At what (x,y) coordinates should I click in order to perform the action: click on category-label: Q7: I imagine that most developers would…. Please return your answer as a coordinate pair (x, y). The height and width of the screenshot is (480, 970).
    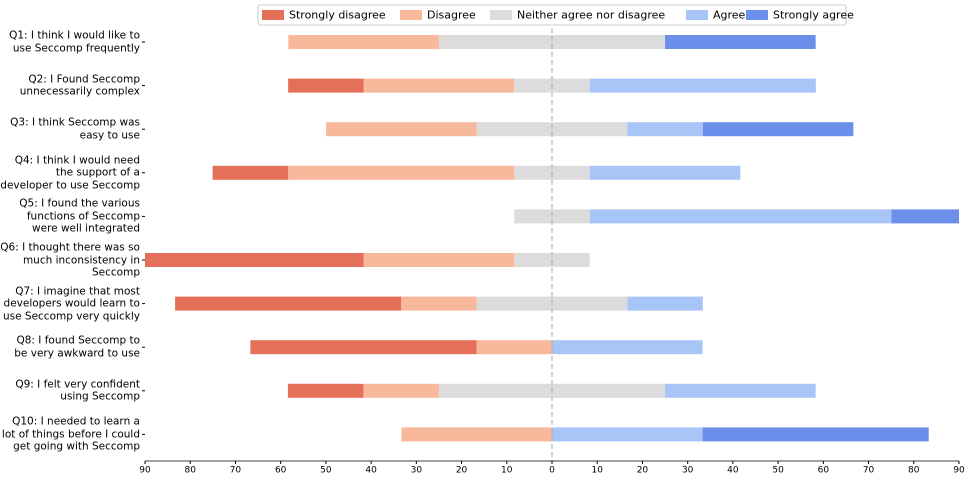
    Looking at the image, I should click on (71, 303).